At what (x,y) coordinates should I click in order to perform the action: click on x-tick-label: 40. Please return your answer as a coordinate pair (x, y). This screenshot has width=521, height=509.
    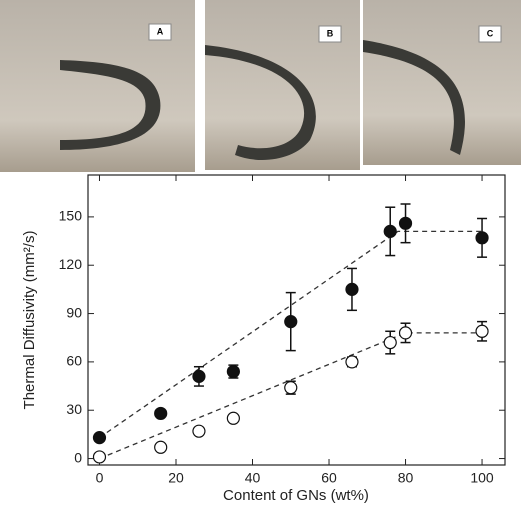
    Looking at the image, I should click on (253, 478).